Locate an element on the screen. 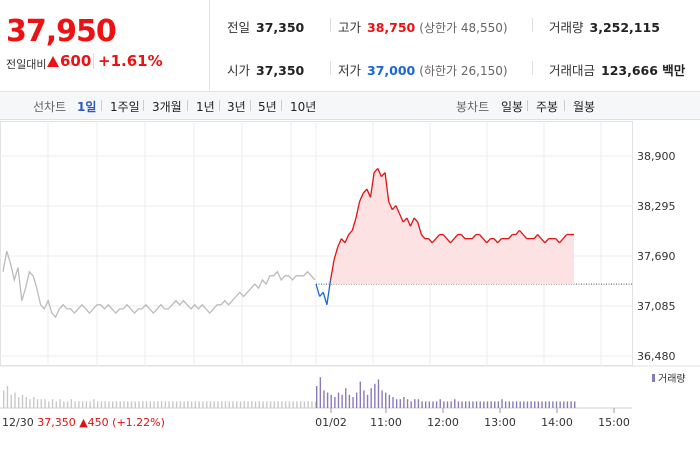  tab-3month: 3개월 is located at coordinates (167, 107).